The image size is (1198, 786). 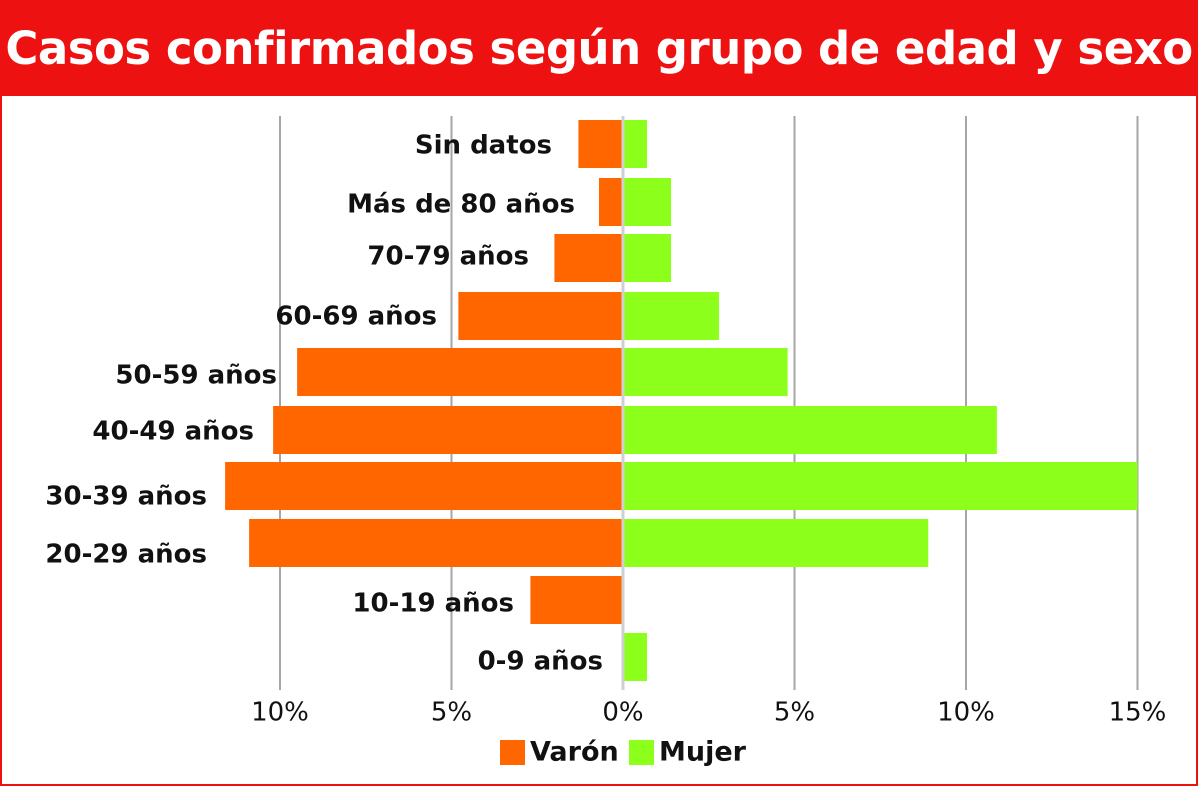 What do you see at coordinates (483, 146) in the screenshot?
I see `category-label: Sin datos` at bounding box center [483, 146].